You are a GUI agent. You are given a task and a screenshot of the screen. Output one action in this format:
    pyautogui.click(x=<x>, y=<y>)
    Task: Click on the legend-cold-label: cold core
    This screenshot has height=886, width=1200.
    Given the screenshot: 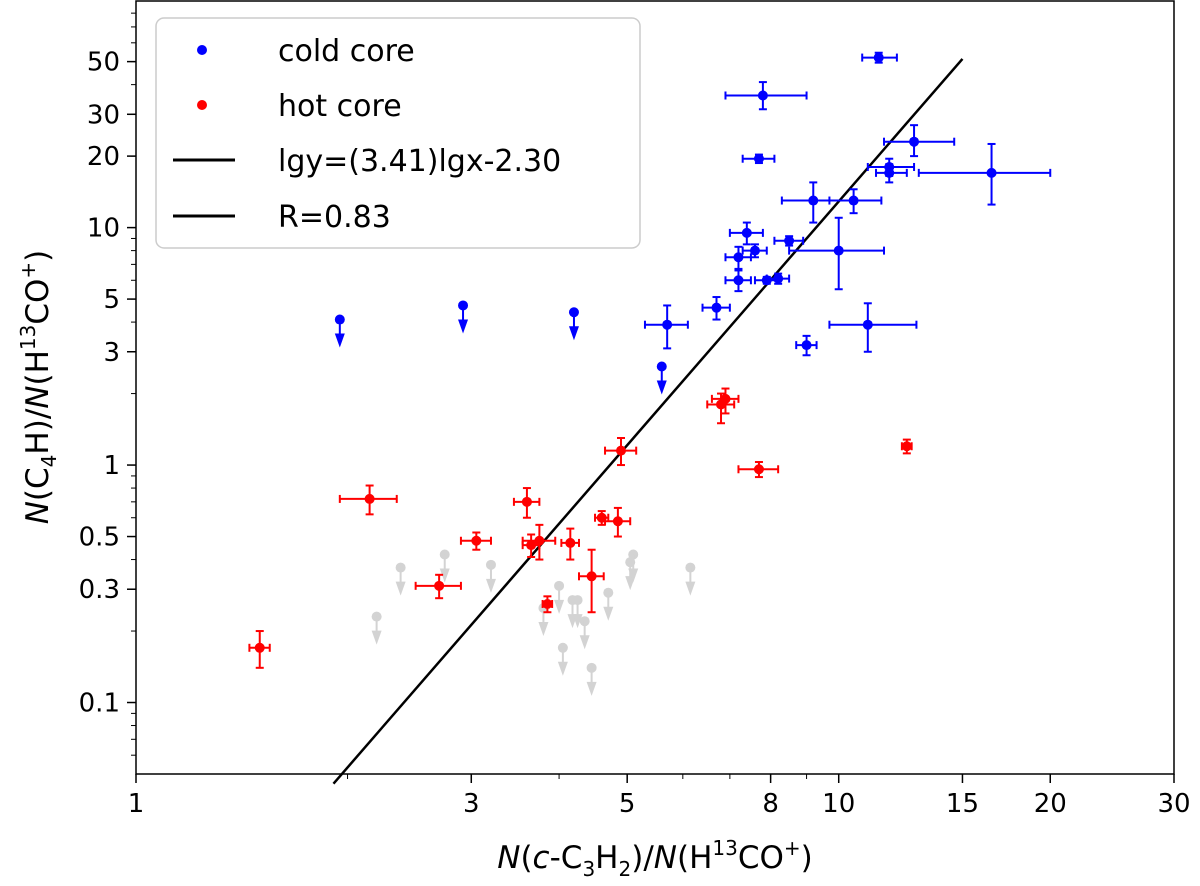 What is the action you would take?
    pyautogui.click(x=346, y=51)
    